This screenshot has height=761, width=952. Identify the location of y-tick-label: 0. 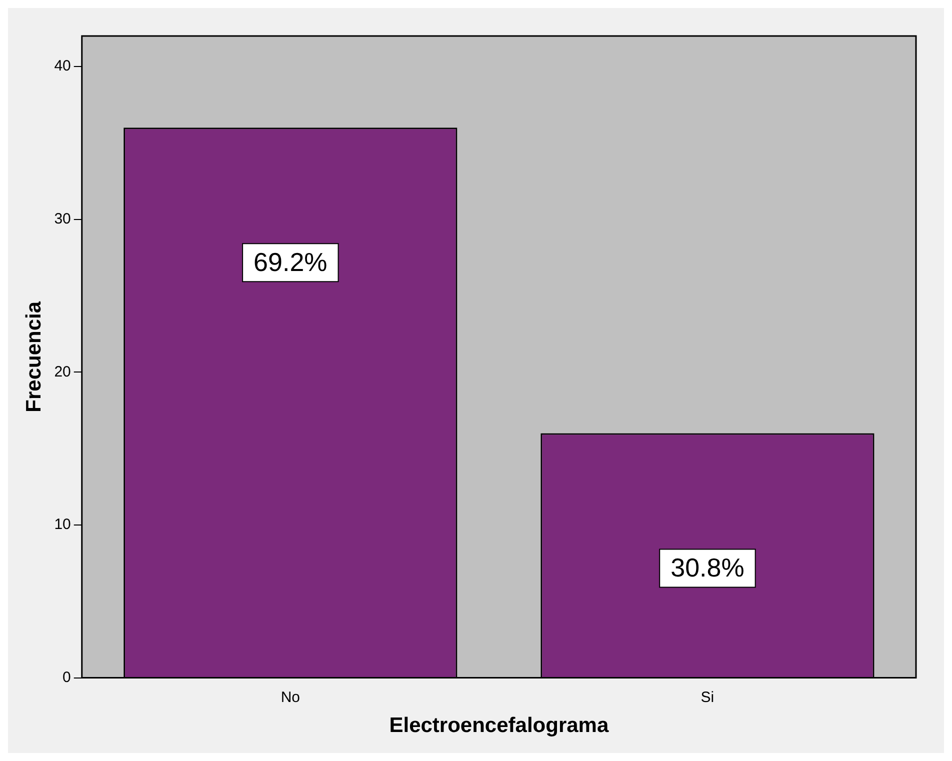
(66, 677).